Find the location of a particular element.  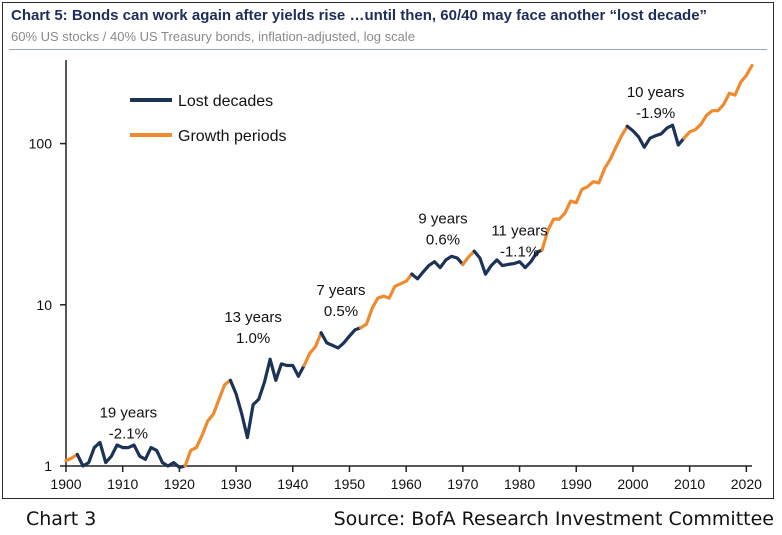

x-tick-label: 1950 is located at coordinates (349, 484).